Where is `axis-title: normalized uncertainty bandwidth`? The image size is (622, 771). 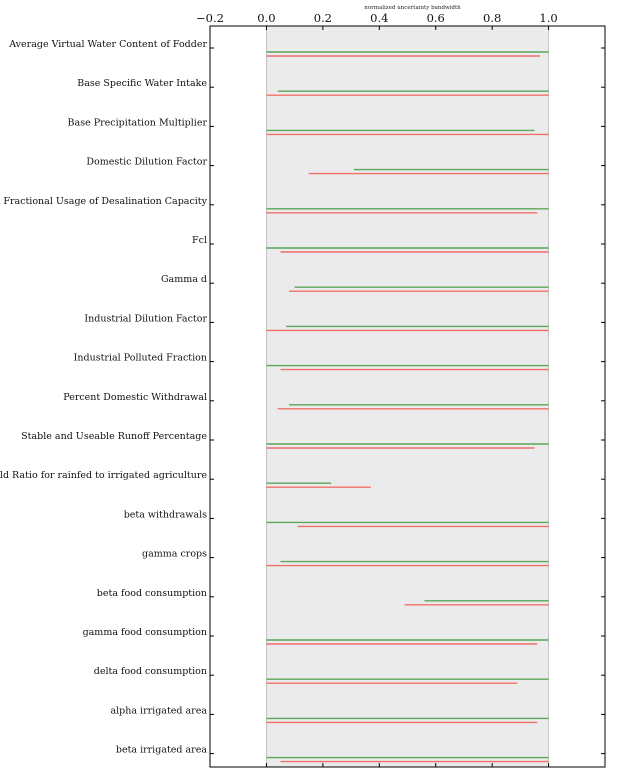 axis-title: normalized uncertainty bandwidth is located at coordinates (412, 8).